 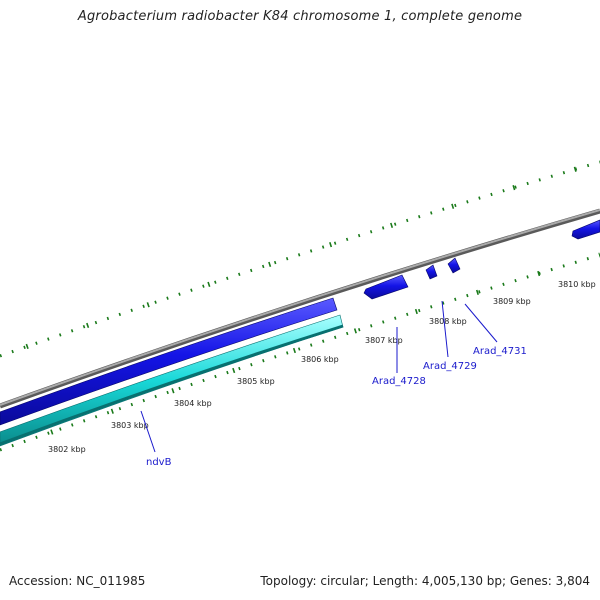 What do you see at coordinates (512, 301) in the screenshot?
I see `tick-label-3809: 3809 kbp` at bounding box center [512, 301].